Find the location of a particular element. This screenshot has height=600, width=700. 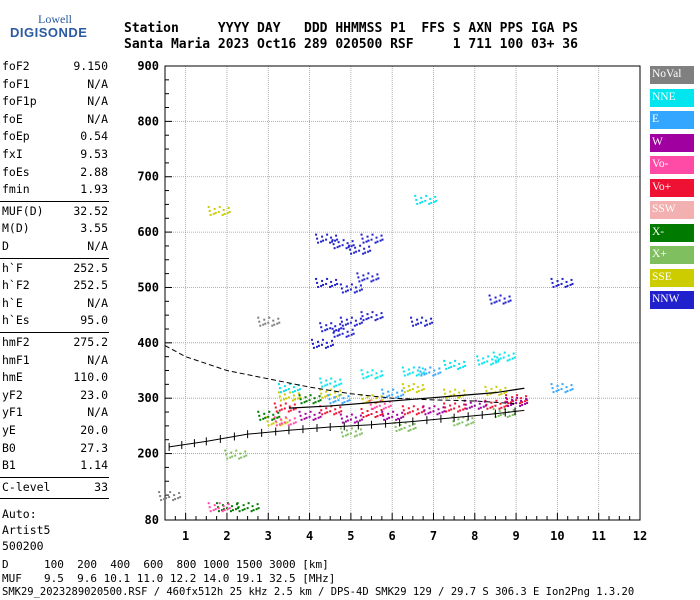

x-tick-label: 3 is located at coordinates (268, 536).